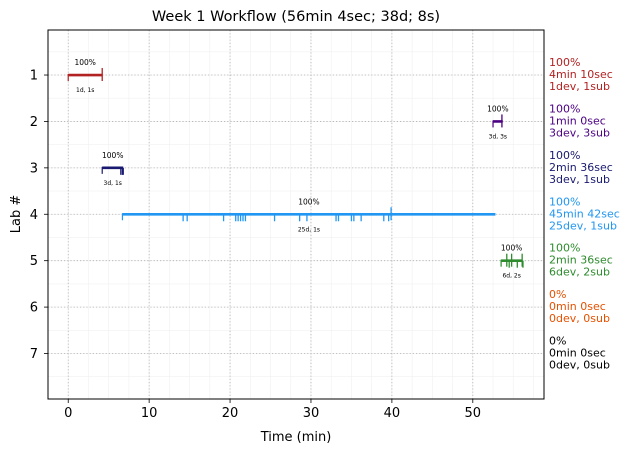 This screenshot has height=453, width=630. What do you see at coordinates (579, 179) in the screenshot?
I see `lab-3-summary-line: 3dev, 1sub` at bounding box center [579, 179].